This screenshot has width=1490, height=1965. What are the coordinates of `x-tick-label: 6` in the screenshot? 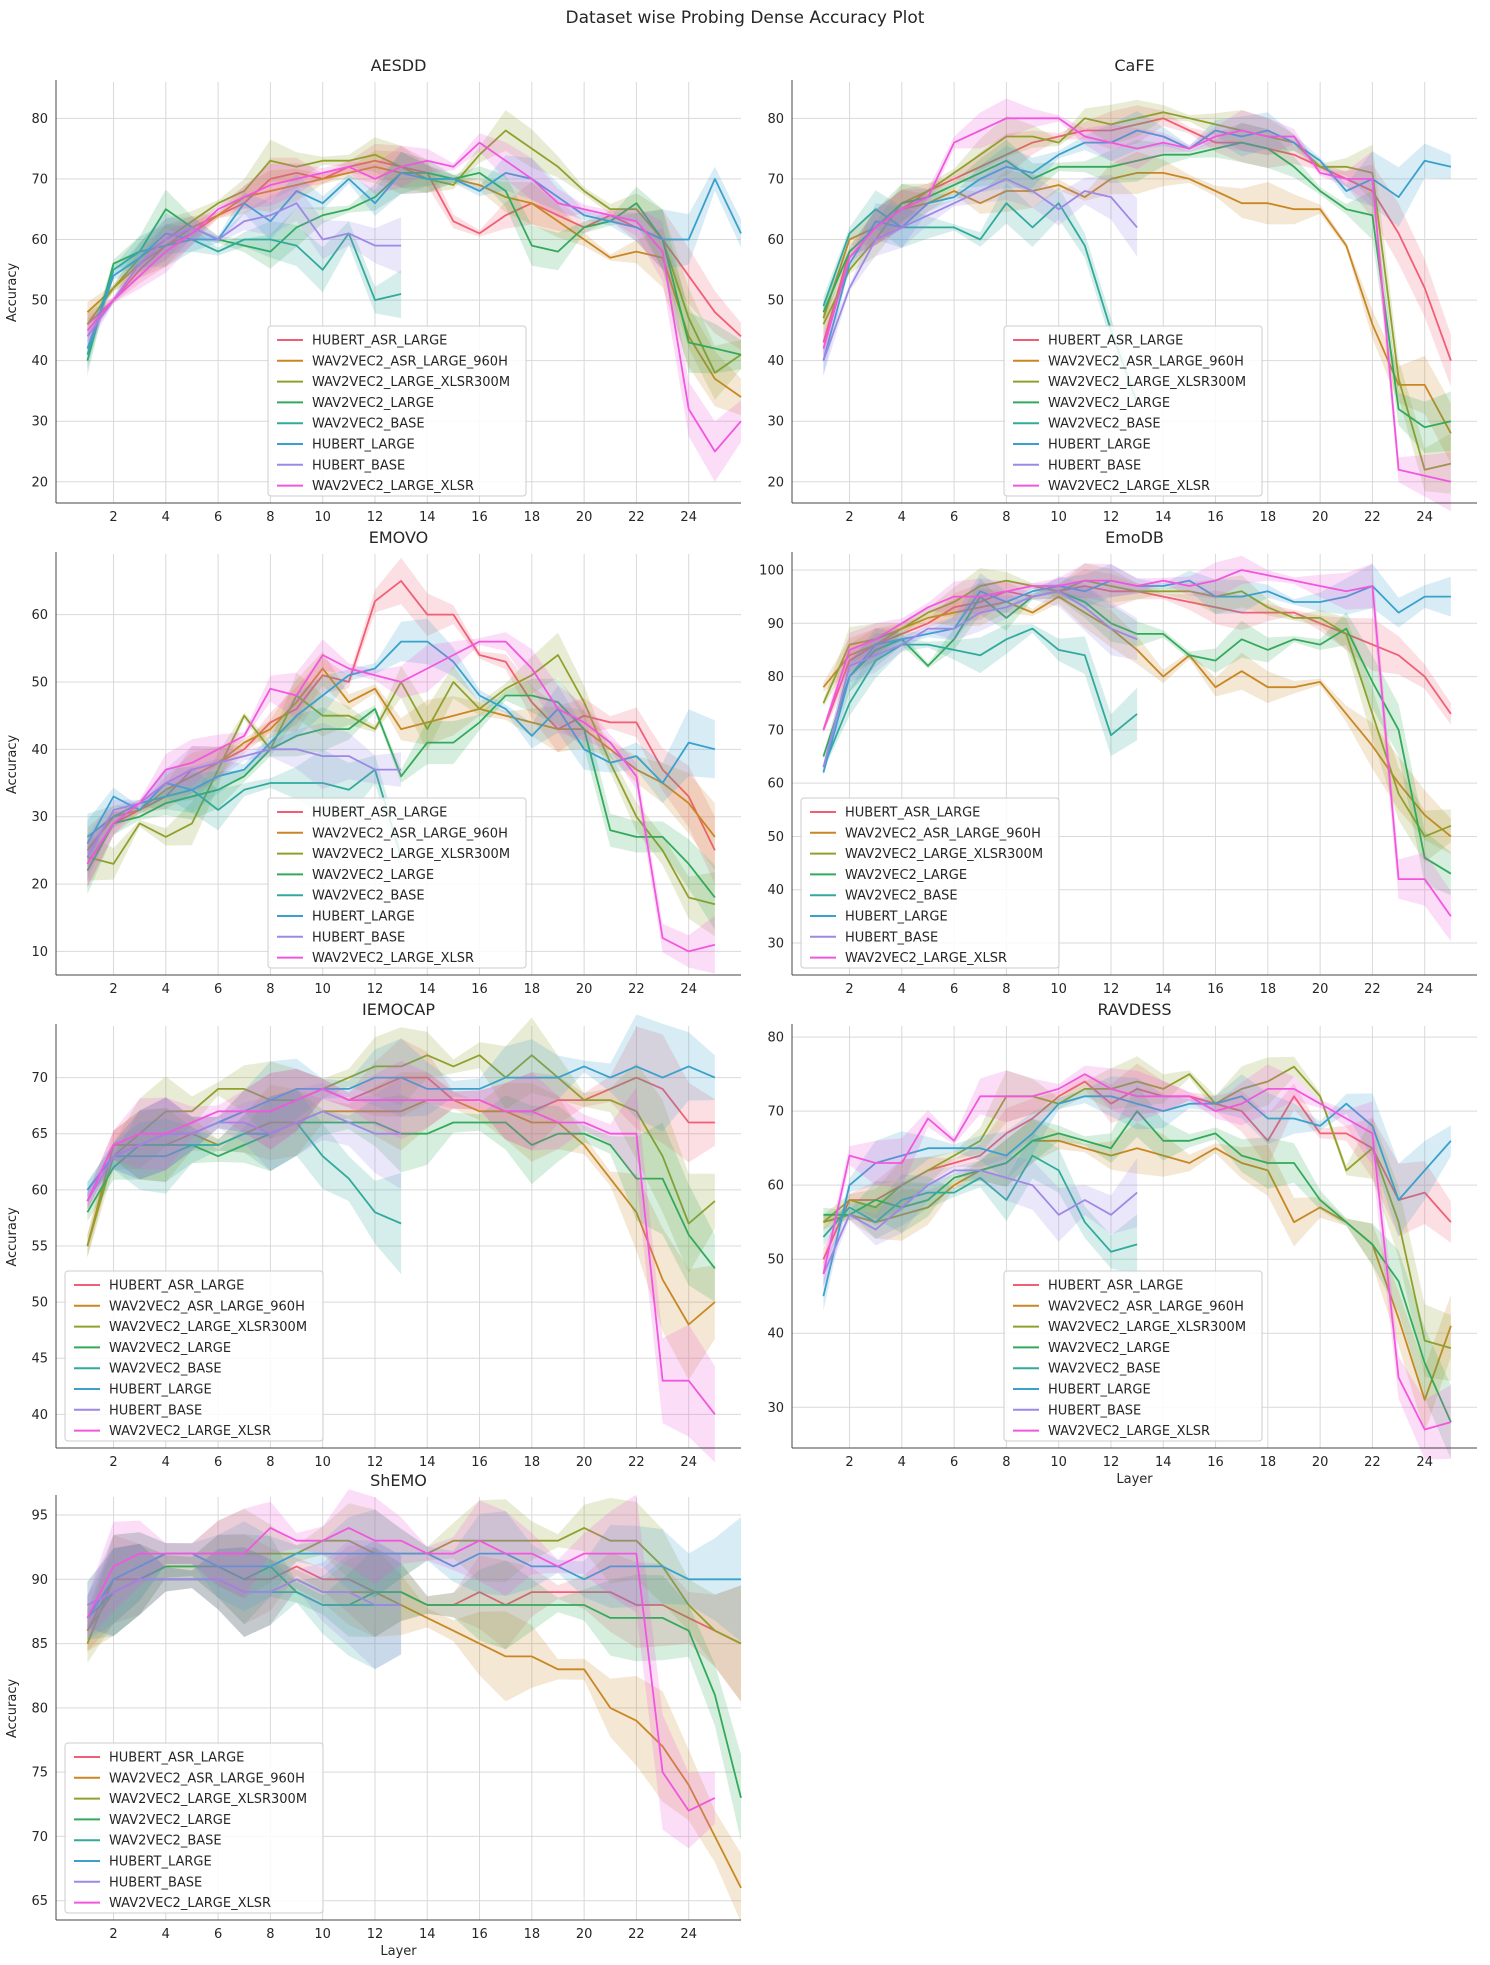 It's located at (954, 989).